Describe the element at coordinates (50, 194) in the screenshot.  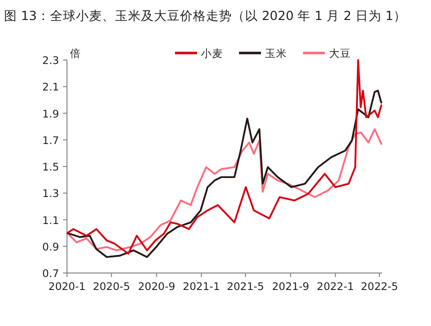
I see `y-tick-label: 1.3` at that location.